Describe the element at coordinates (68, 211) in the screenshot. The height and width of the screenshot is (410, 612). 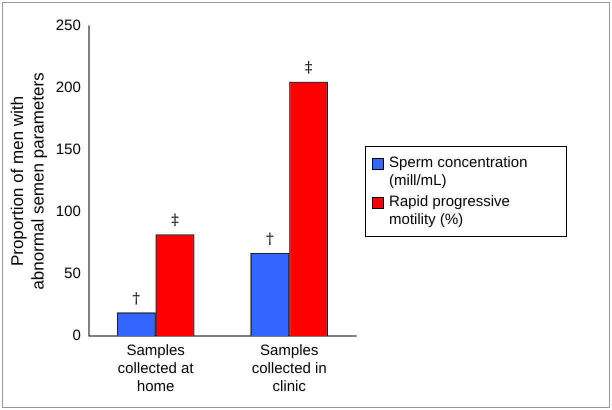
I see `y-tick-label: 100` at that location.